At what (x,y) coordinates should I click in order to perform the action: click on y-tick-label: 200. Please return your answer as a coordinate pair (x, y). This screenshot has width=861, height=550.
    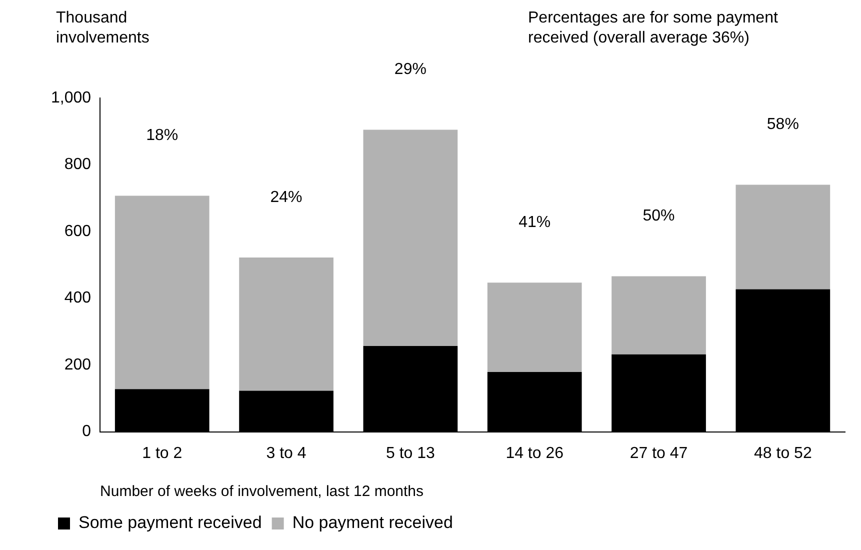
    Looking at the image, I should click on (78, 365).